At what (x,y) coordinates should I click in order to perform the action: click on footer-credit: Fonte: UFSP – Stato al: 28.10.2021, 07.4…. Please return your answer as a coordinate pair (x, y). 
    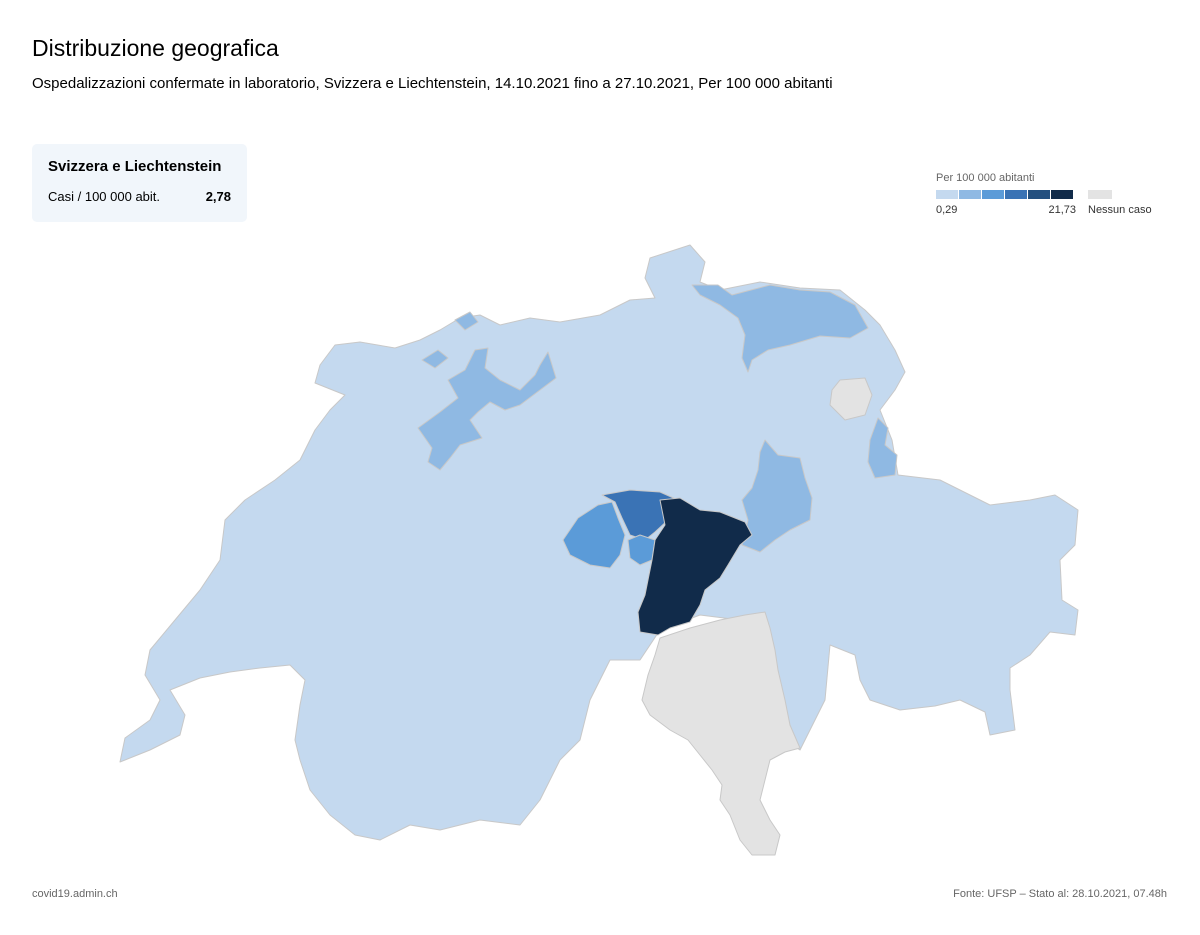
    Looking at the image, I should click on (1060, 894).